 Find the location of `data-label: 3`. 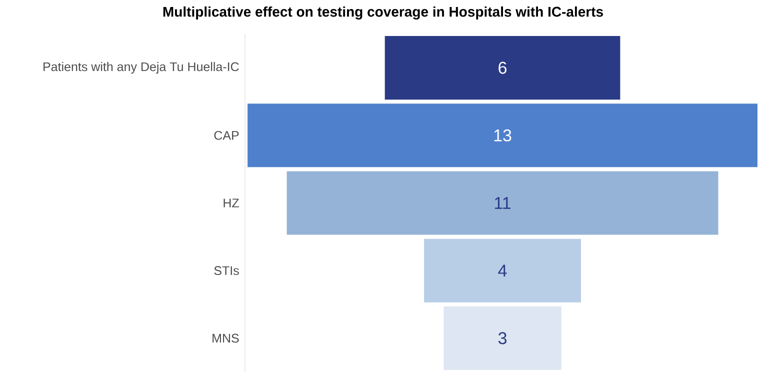

data-label: 3 is located at coordinates (502, 338).